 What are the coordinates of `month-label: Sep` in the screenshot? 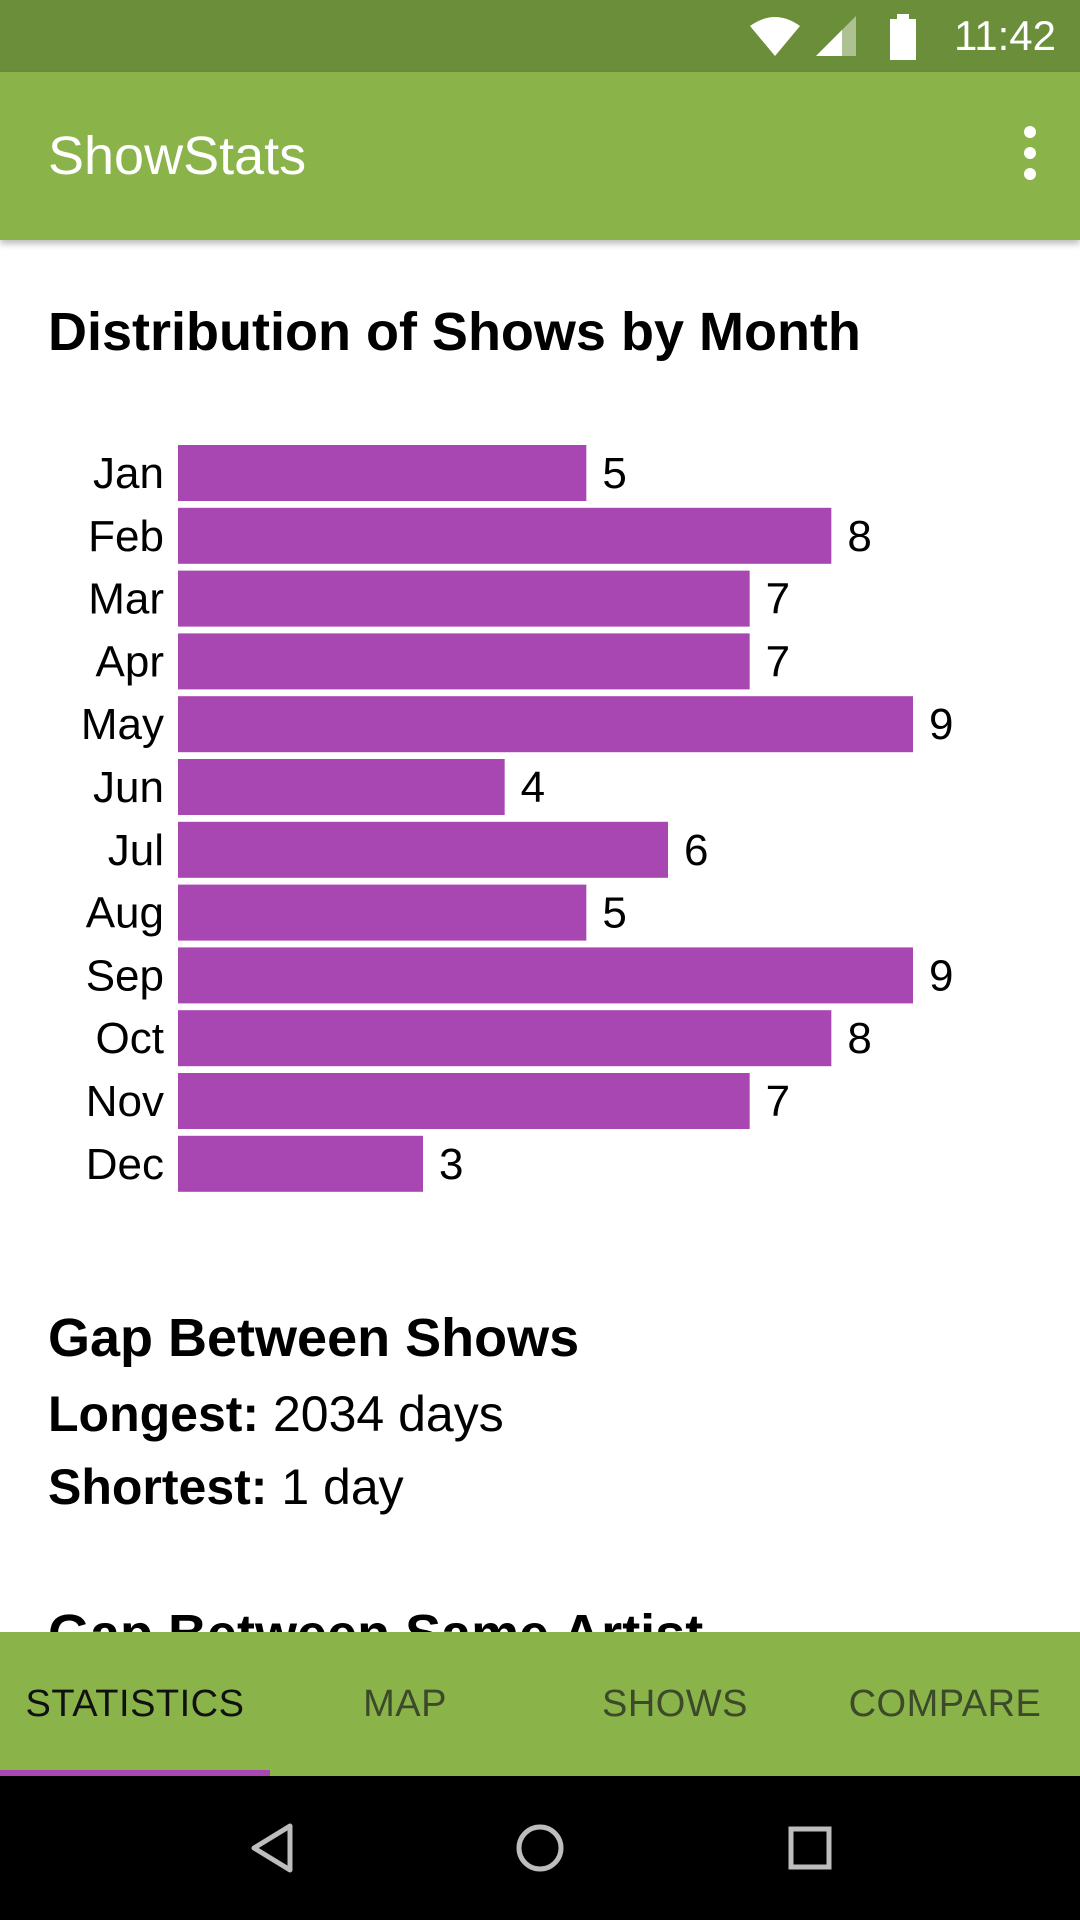 It's located at (125, 975).